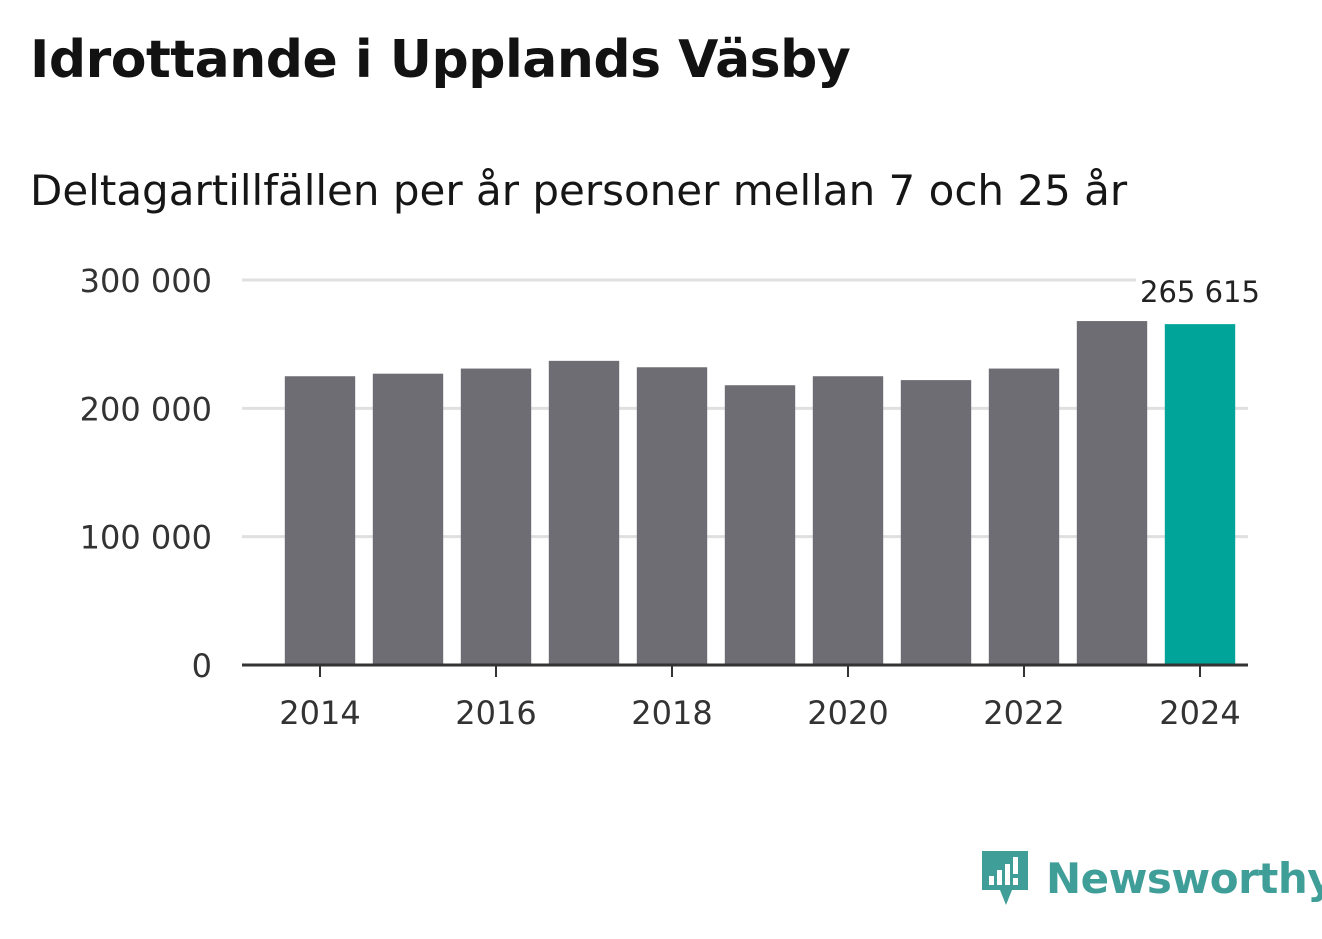 Image resolution: width=1322 pixels, height=939 pixels. I want to click on data-label-background, so click(1200, 292).